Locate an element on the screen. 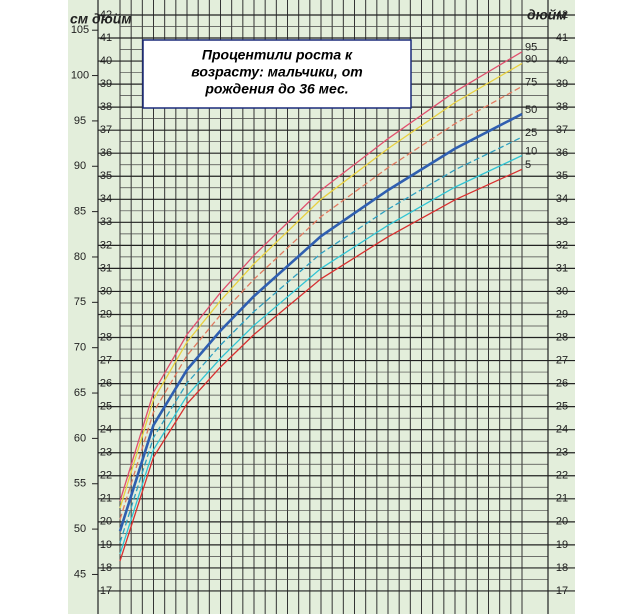 This screenshot has height=614, width=642. y2-tick-label: 80 is located at coordinates (80, 257).